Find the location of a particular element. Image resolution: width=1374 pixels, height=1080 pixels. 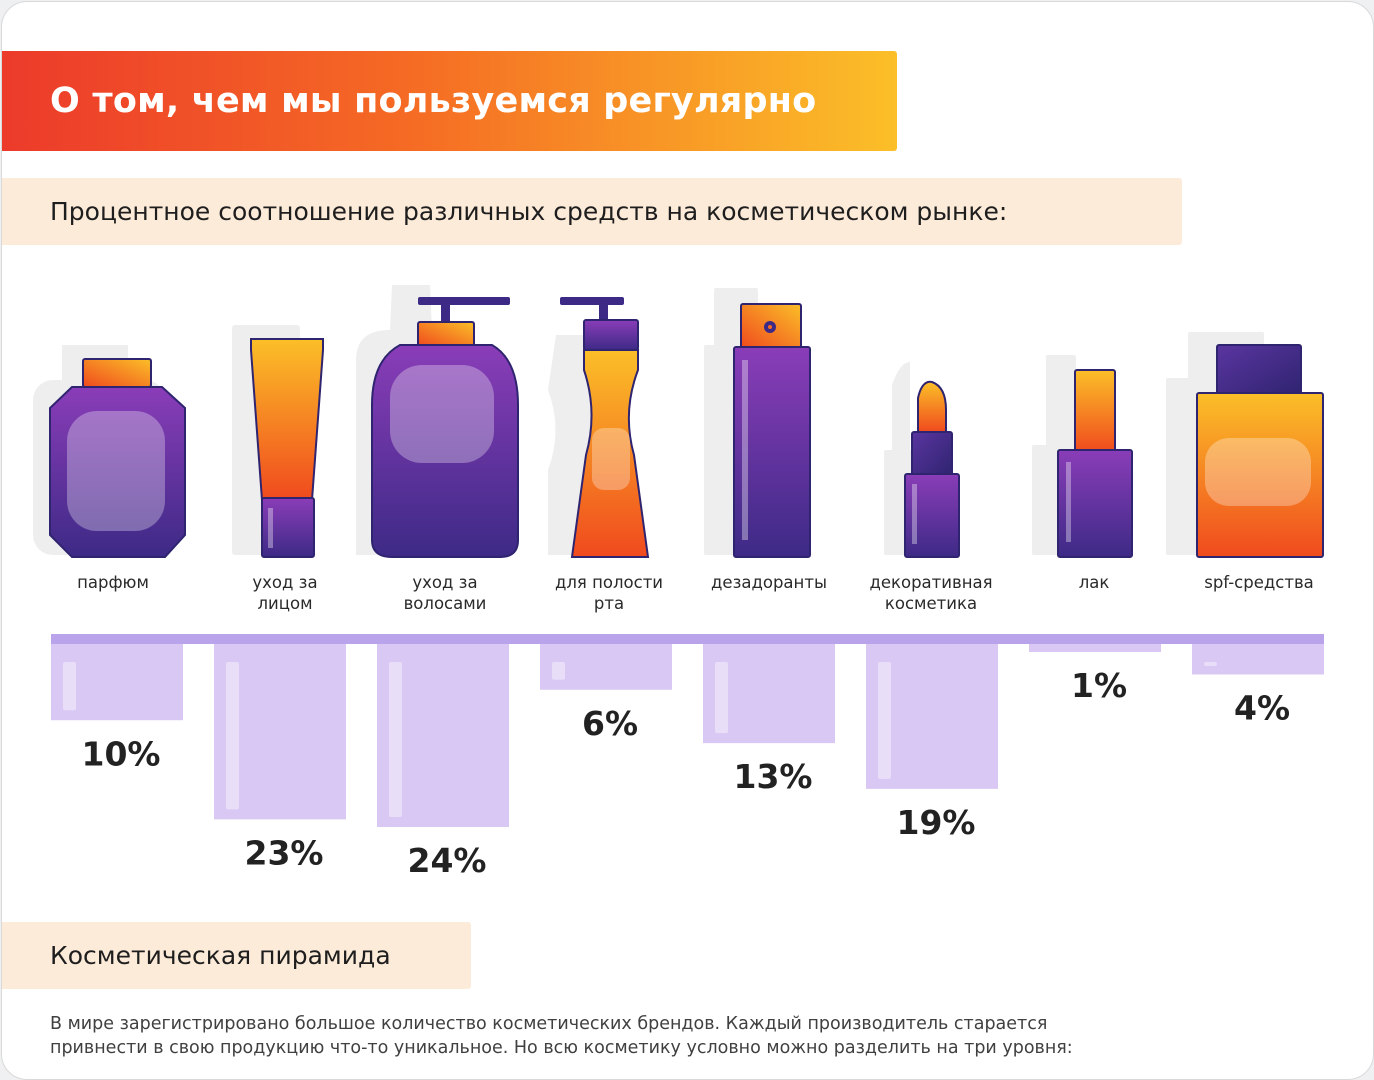

face-cream-tube-icon is located at coordinates (278, 441).